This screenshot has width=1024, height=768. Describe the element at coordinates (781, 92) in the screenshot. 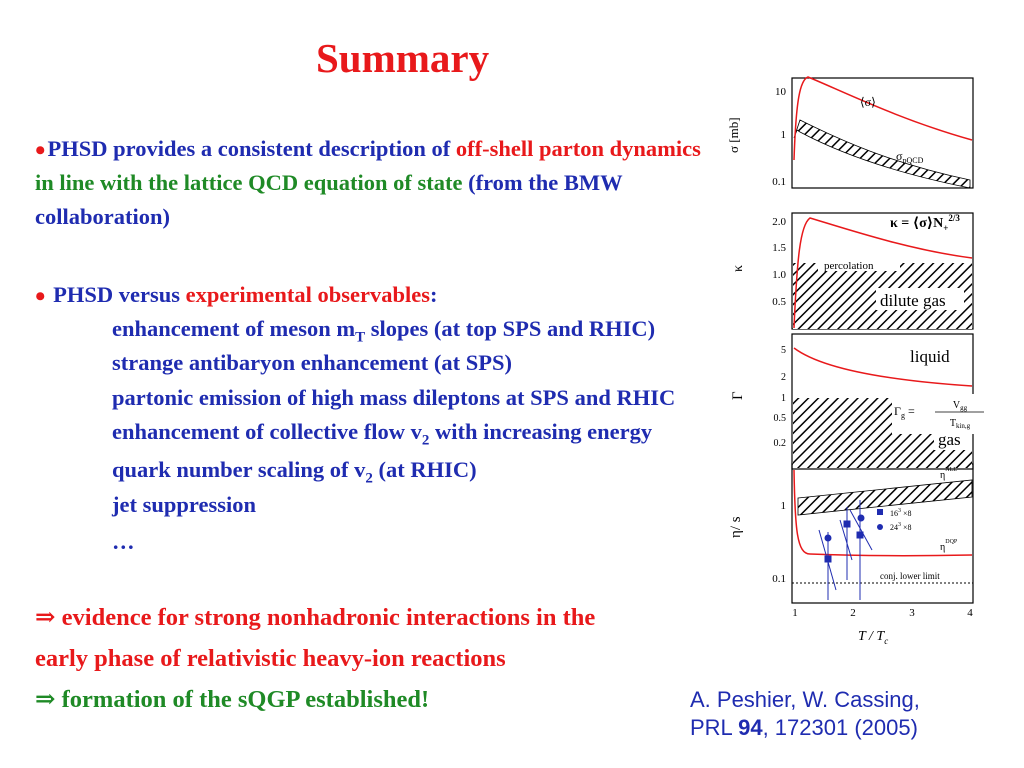

I see `tick-label: 10` at that location.